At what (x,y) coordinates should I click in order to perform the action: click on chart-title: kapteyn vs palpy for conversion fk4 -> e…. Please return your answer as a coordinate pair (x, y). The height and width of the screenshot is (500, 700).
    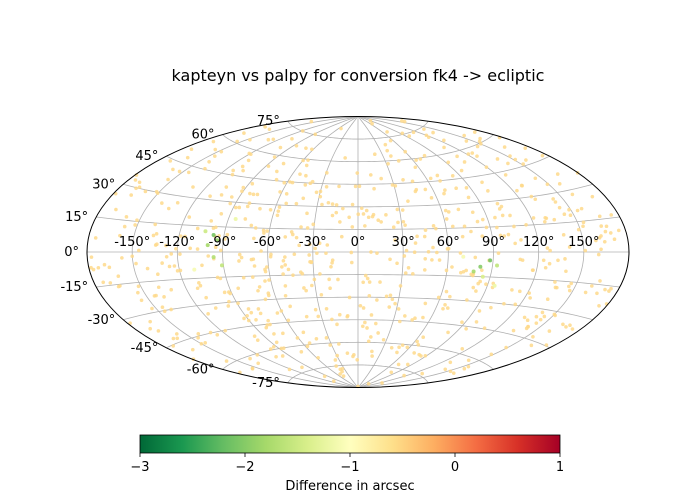
    Looking at the image, I should click on (358, 75).